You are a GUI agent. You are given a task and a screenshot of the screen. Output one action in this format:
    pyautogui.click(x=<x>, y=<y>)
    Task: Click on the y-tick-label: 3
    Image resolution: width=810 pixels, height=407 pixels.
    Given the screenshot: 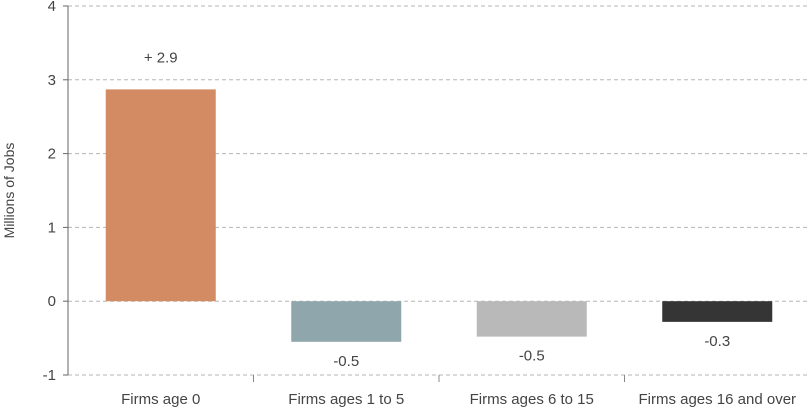 What is the action you would take?
    pyautogui.click(x=52, y=80)
    